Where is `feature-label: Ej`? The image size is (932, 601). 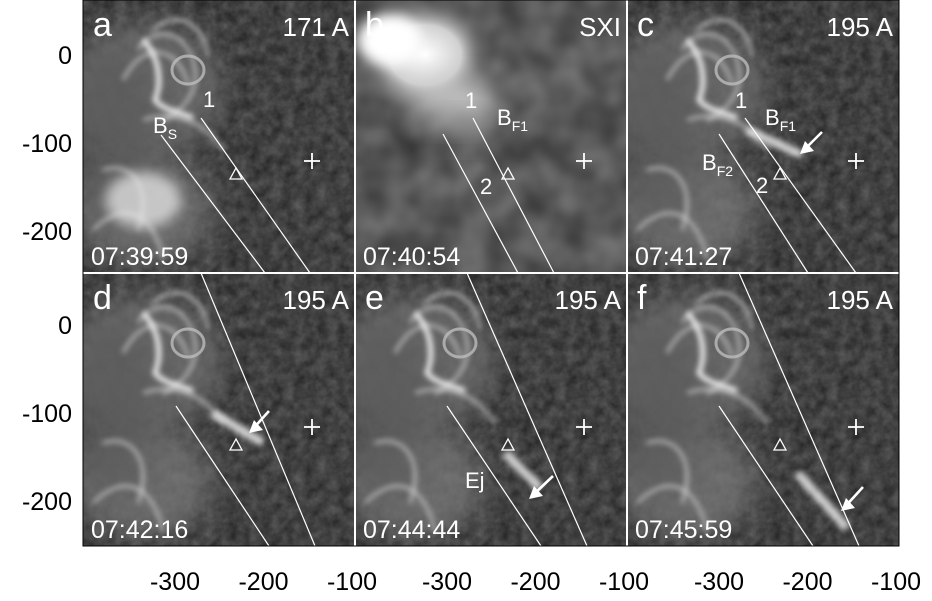 feature-label: Ej is located at coordinates (475, 480).